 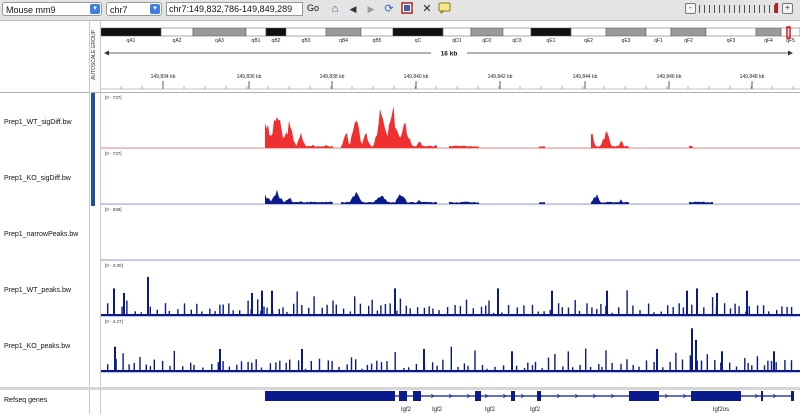 I want to click on band-label: qF5, so click(x=790, y=41).